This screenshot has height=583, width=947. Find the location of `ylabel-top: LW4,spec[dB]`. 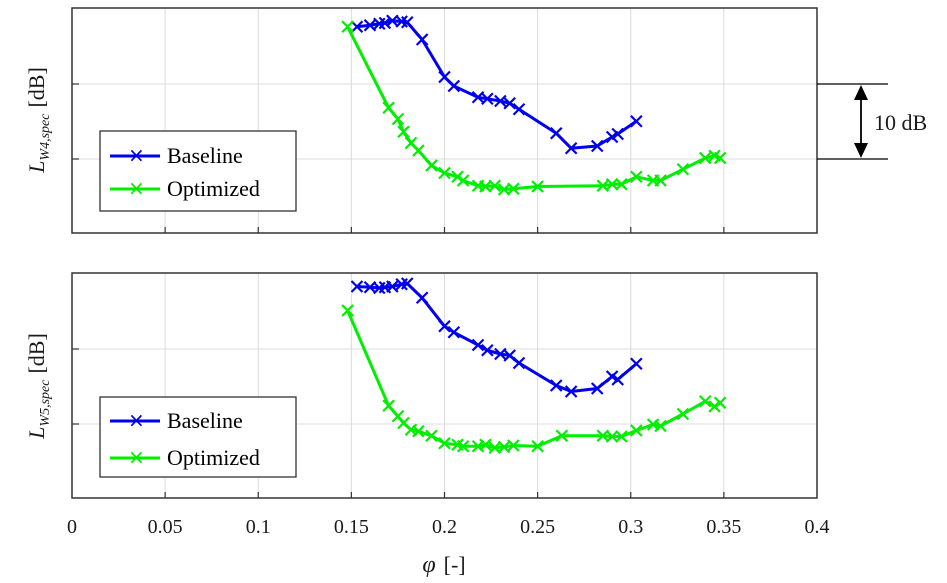

ylabel-top: LW4,spec[dB] is located at coordinates (38, 120).